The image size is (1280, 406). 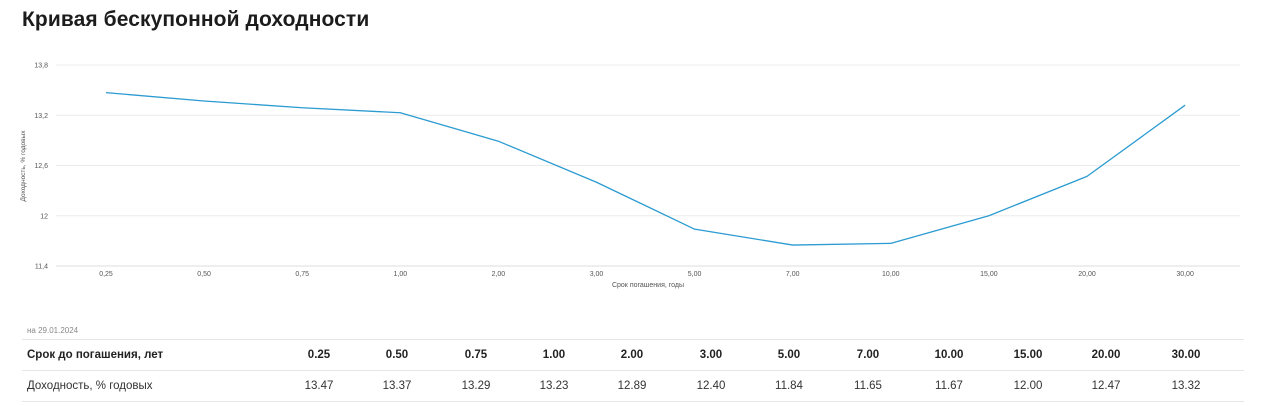 I want to click on term-cell: 2.00, so click(x=632, y=355).